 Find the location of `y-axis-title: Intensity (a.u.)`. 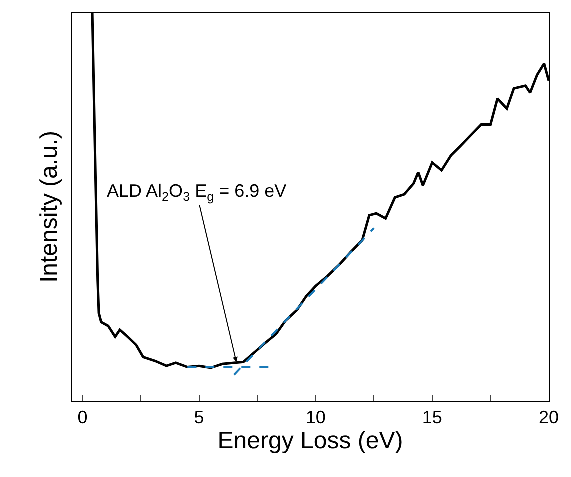

y-axis-title: Intensity (a.u.) is located at coordinates (50, 207).